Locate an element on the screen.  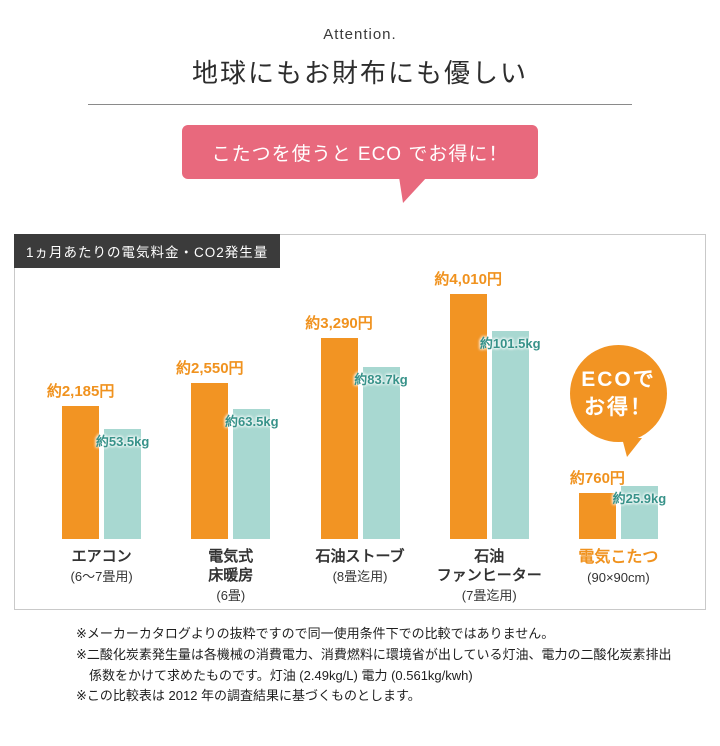
price-label: 約2,185円 is located at coordinates (80, 391).